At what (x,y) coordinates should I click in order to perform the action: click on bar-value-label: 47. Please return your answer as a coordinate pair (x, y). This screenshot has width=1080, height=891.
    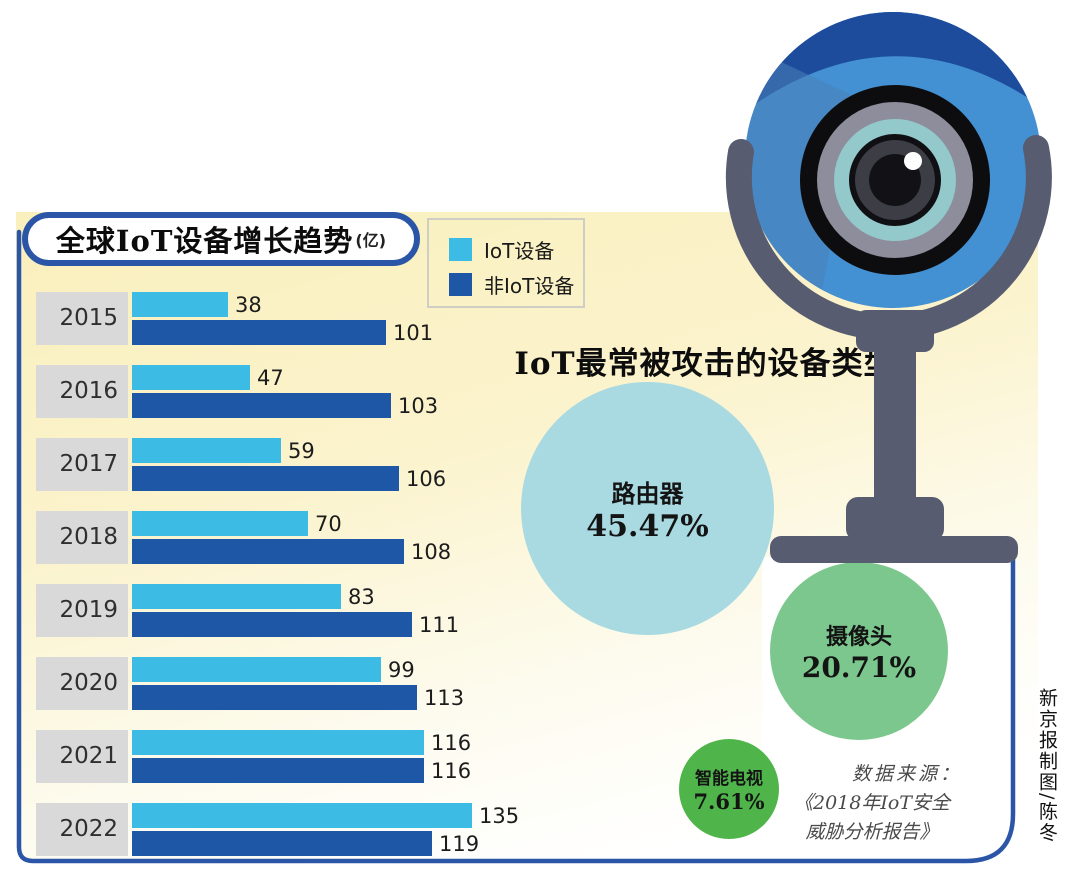
    Looking at the image, I should click on (270, 378).